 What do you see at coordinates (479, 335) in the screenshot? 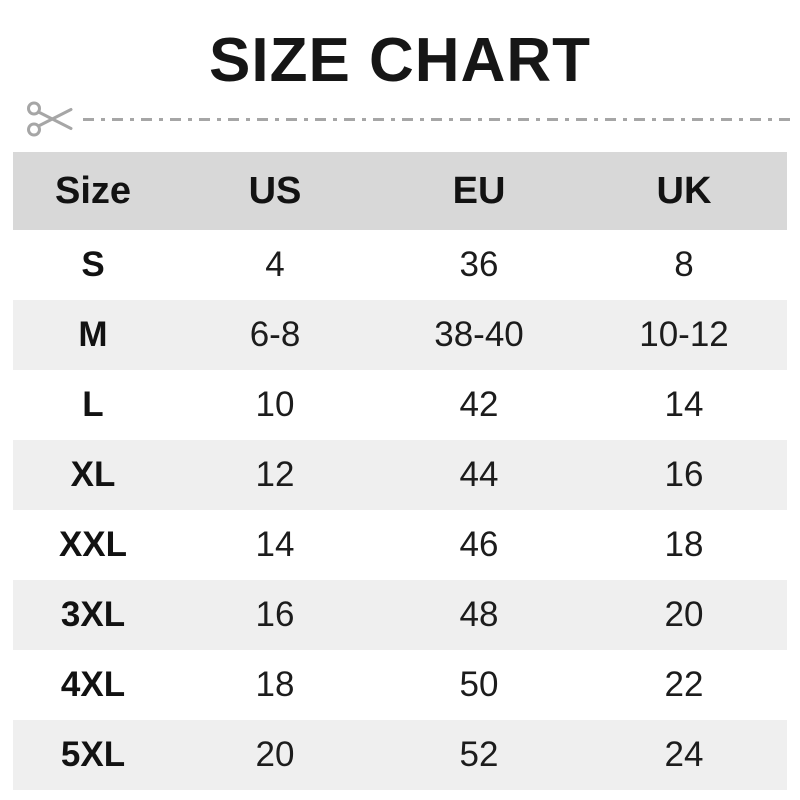
I see `eu-cell: 38-40` at bounding box center [479, 335].